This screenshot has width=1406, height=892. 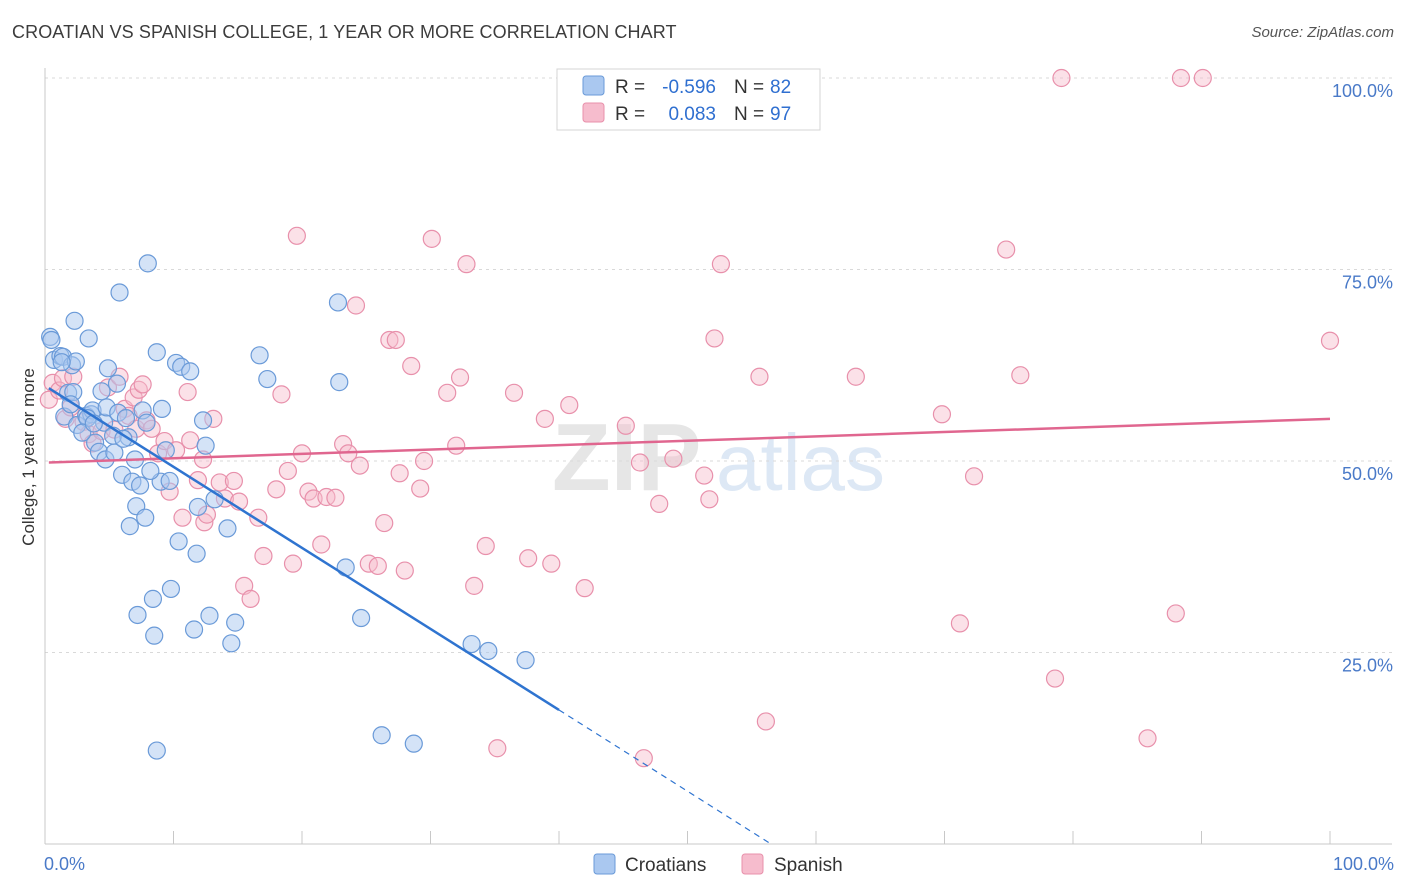 What do you see at coordinates (688, 99) in the screenshot?
I see `legend: R = -0.596 N = 82 R = 0.083 N = 97` at bounding box center [688, 99].